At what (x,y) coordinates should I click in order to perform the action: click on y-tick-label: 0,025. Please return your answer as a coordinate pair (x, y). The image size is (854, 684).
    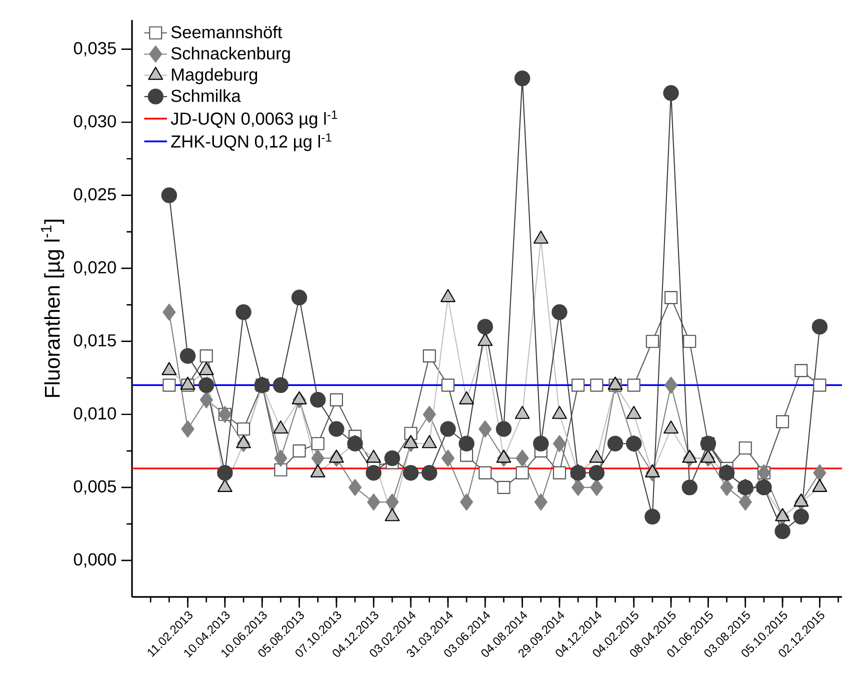
    Looking at the image, I should click on (95, 195).